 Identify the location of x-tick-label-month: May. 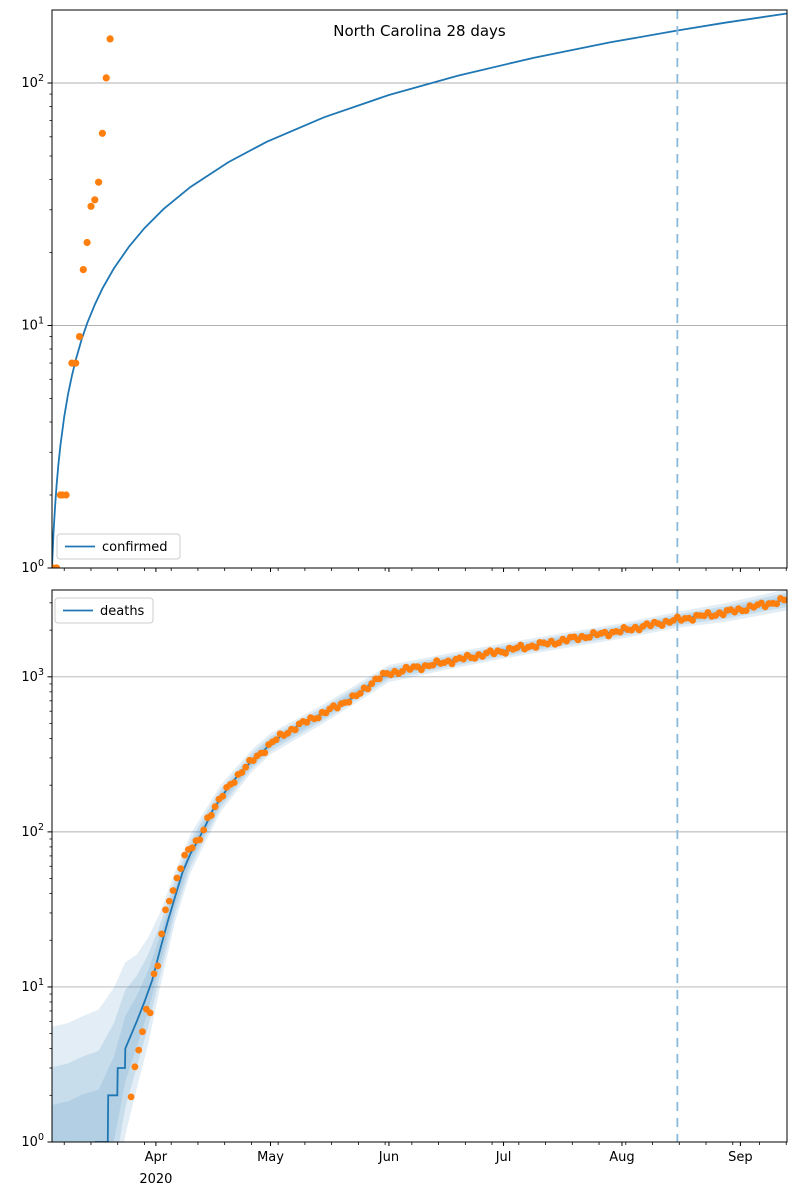
(270, 1157).